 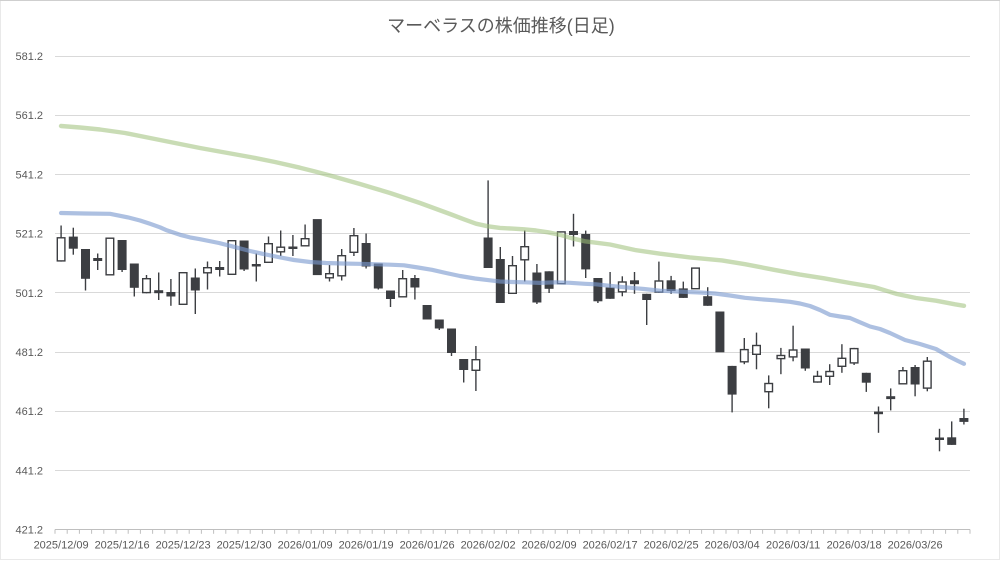 I want to click on svg-text: 2026/01/19, so click(x=366, y=546).